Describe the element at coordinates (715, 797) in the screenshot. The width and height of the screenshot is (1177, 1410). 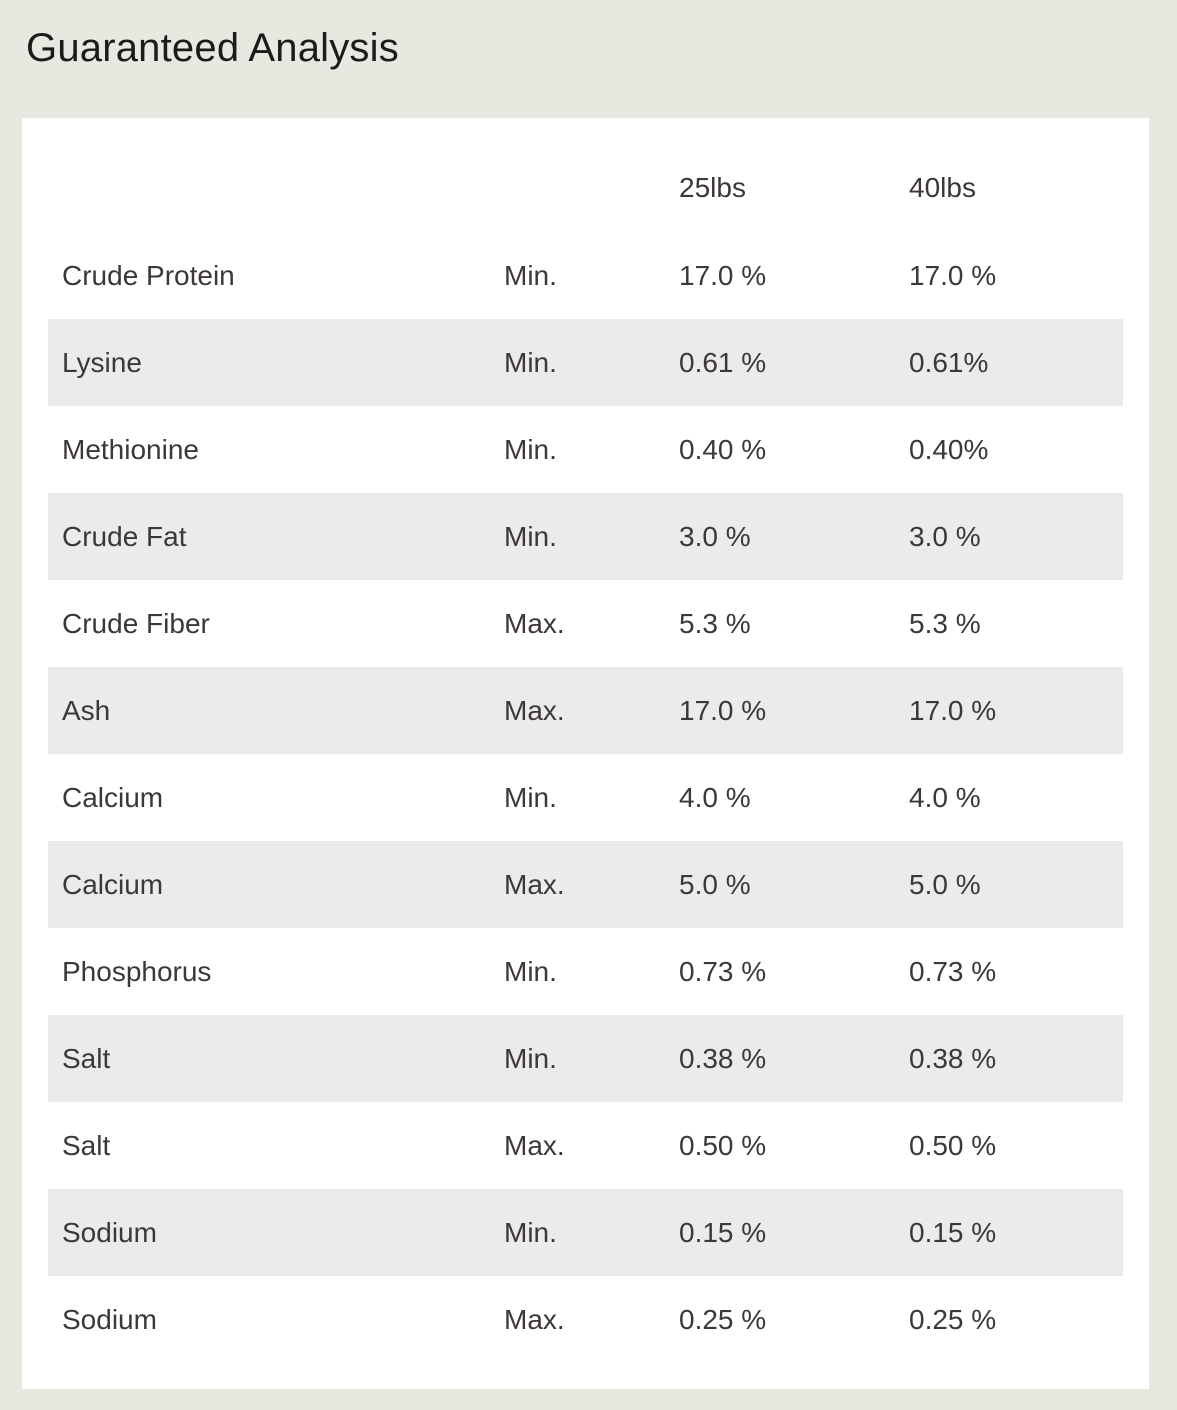
I see `value-25lbs: 4.0 %` at that location.